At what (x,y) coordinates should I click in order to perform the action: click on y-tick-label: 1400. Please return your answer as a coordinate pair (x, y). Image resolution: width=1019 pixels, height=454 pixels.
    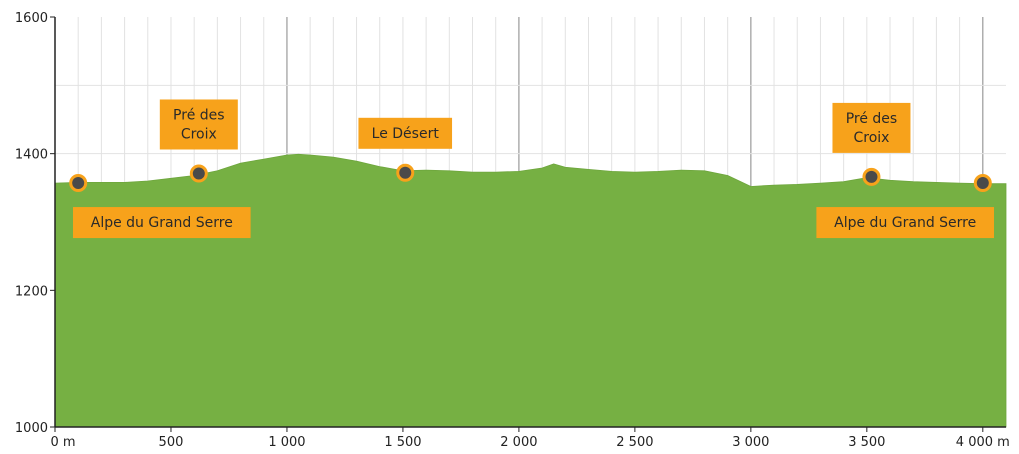
    Looking at the image, I should click on (31, 155).